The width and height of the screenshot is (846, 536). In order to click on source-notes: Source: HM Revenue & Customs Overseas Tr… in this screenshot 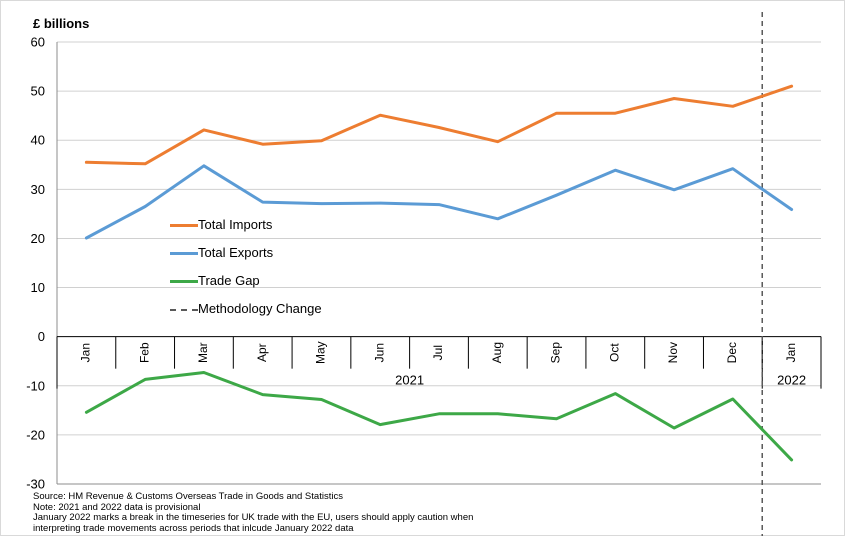, I will do `click(253, 512)`.